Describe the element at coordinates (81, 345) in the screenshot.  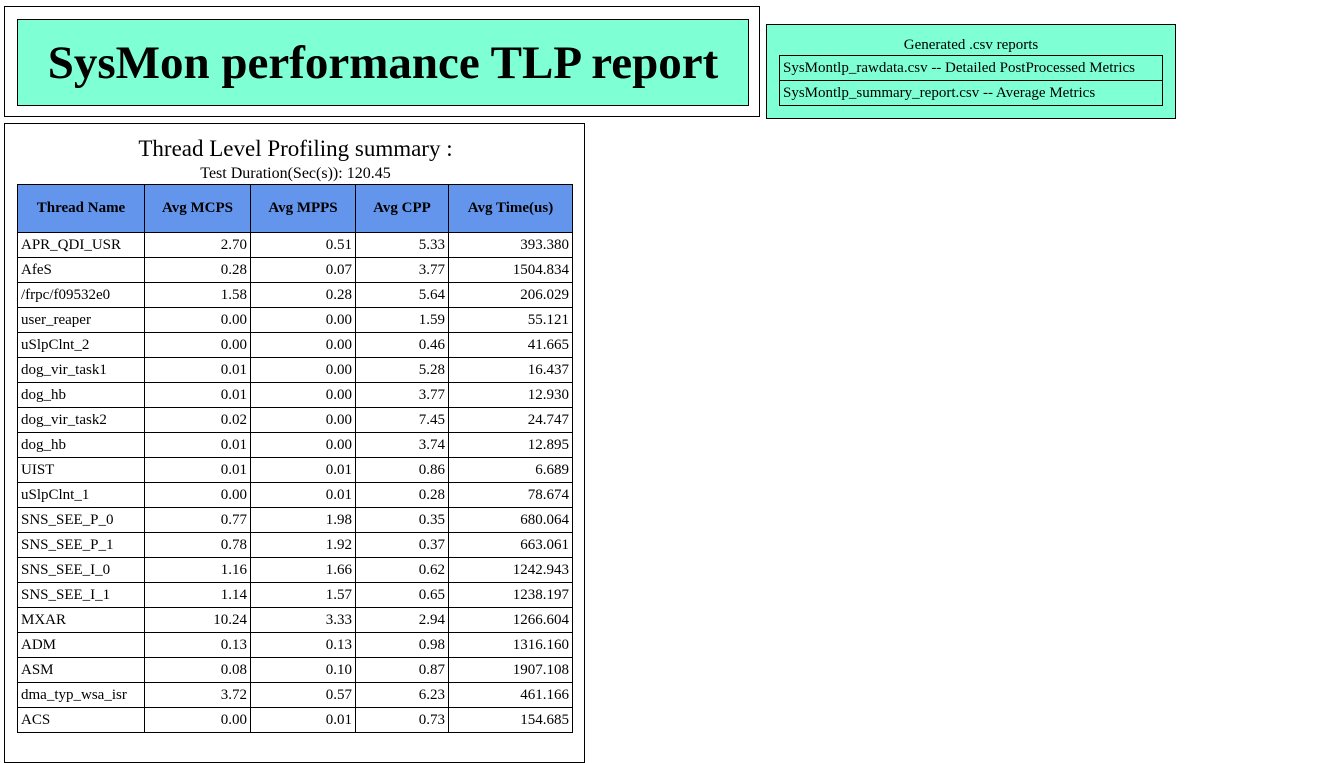
I see `thread-name-cell: uSlpClnt_2` at that location.